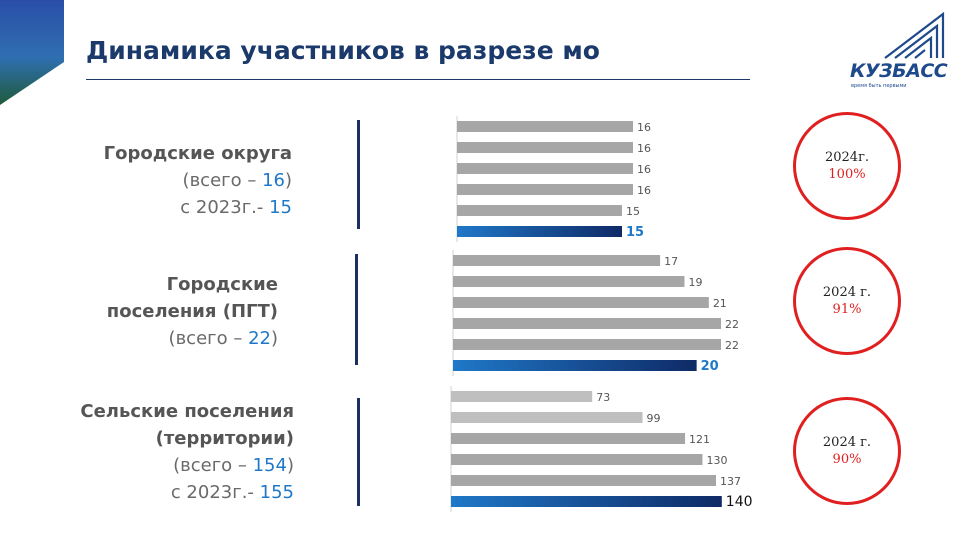 The width and height of the screenshot is (960, 540). Describe the element at coordinates (671, 261) in the screenshot. I see `bar-value-label: 17` at that location.